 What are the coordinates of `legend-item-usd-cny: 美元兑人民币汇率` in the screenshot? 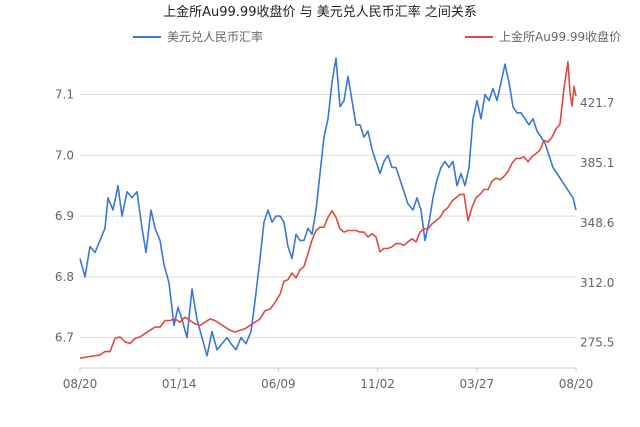 It's located at (198, 36).